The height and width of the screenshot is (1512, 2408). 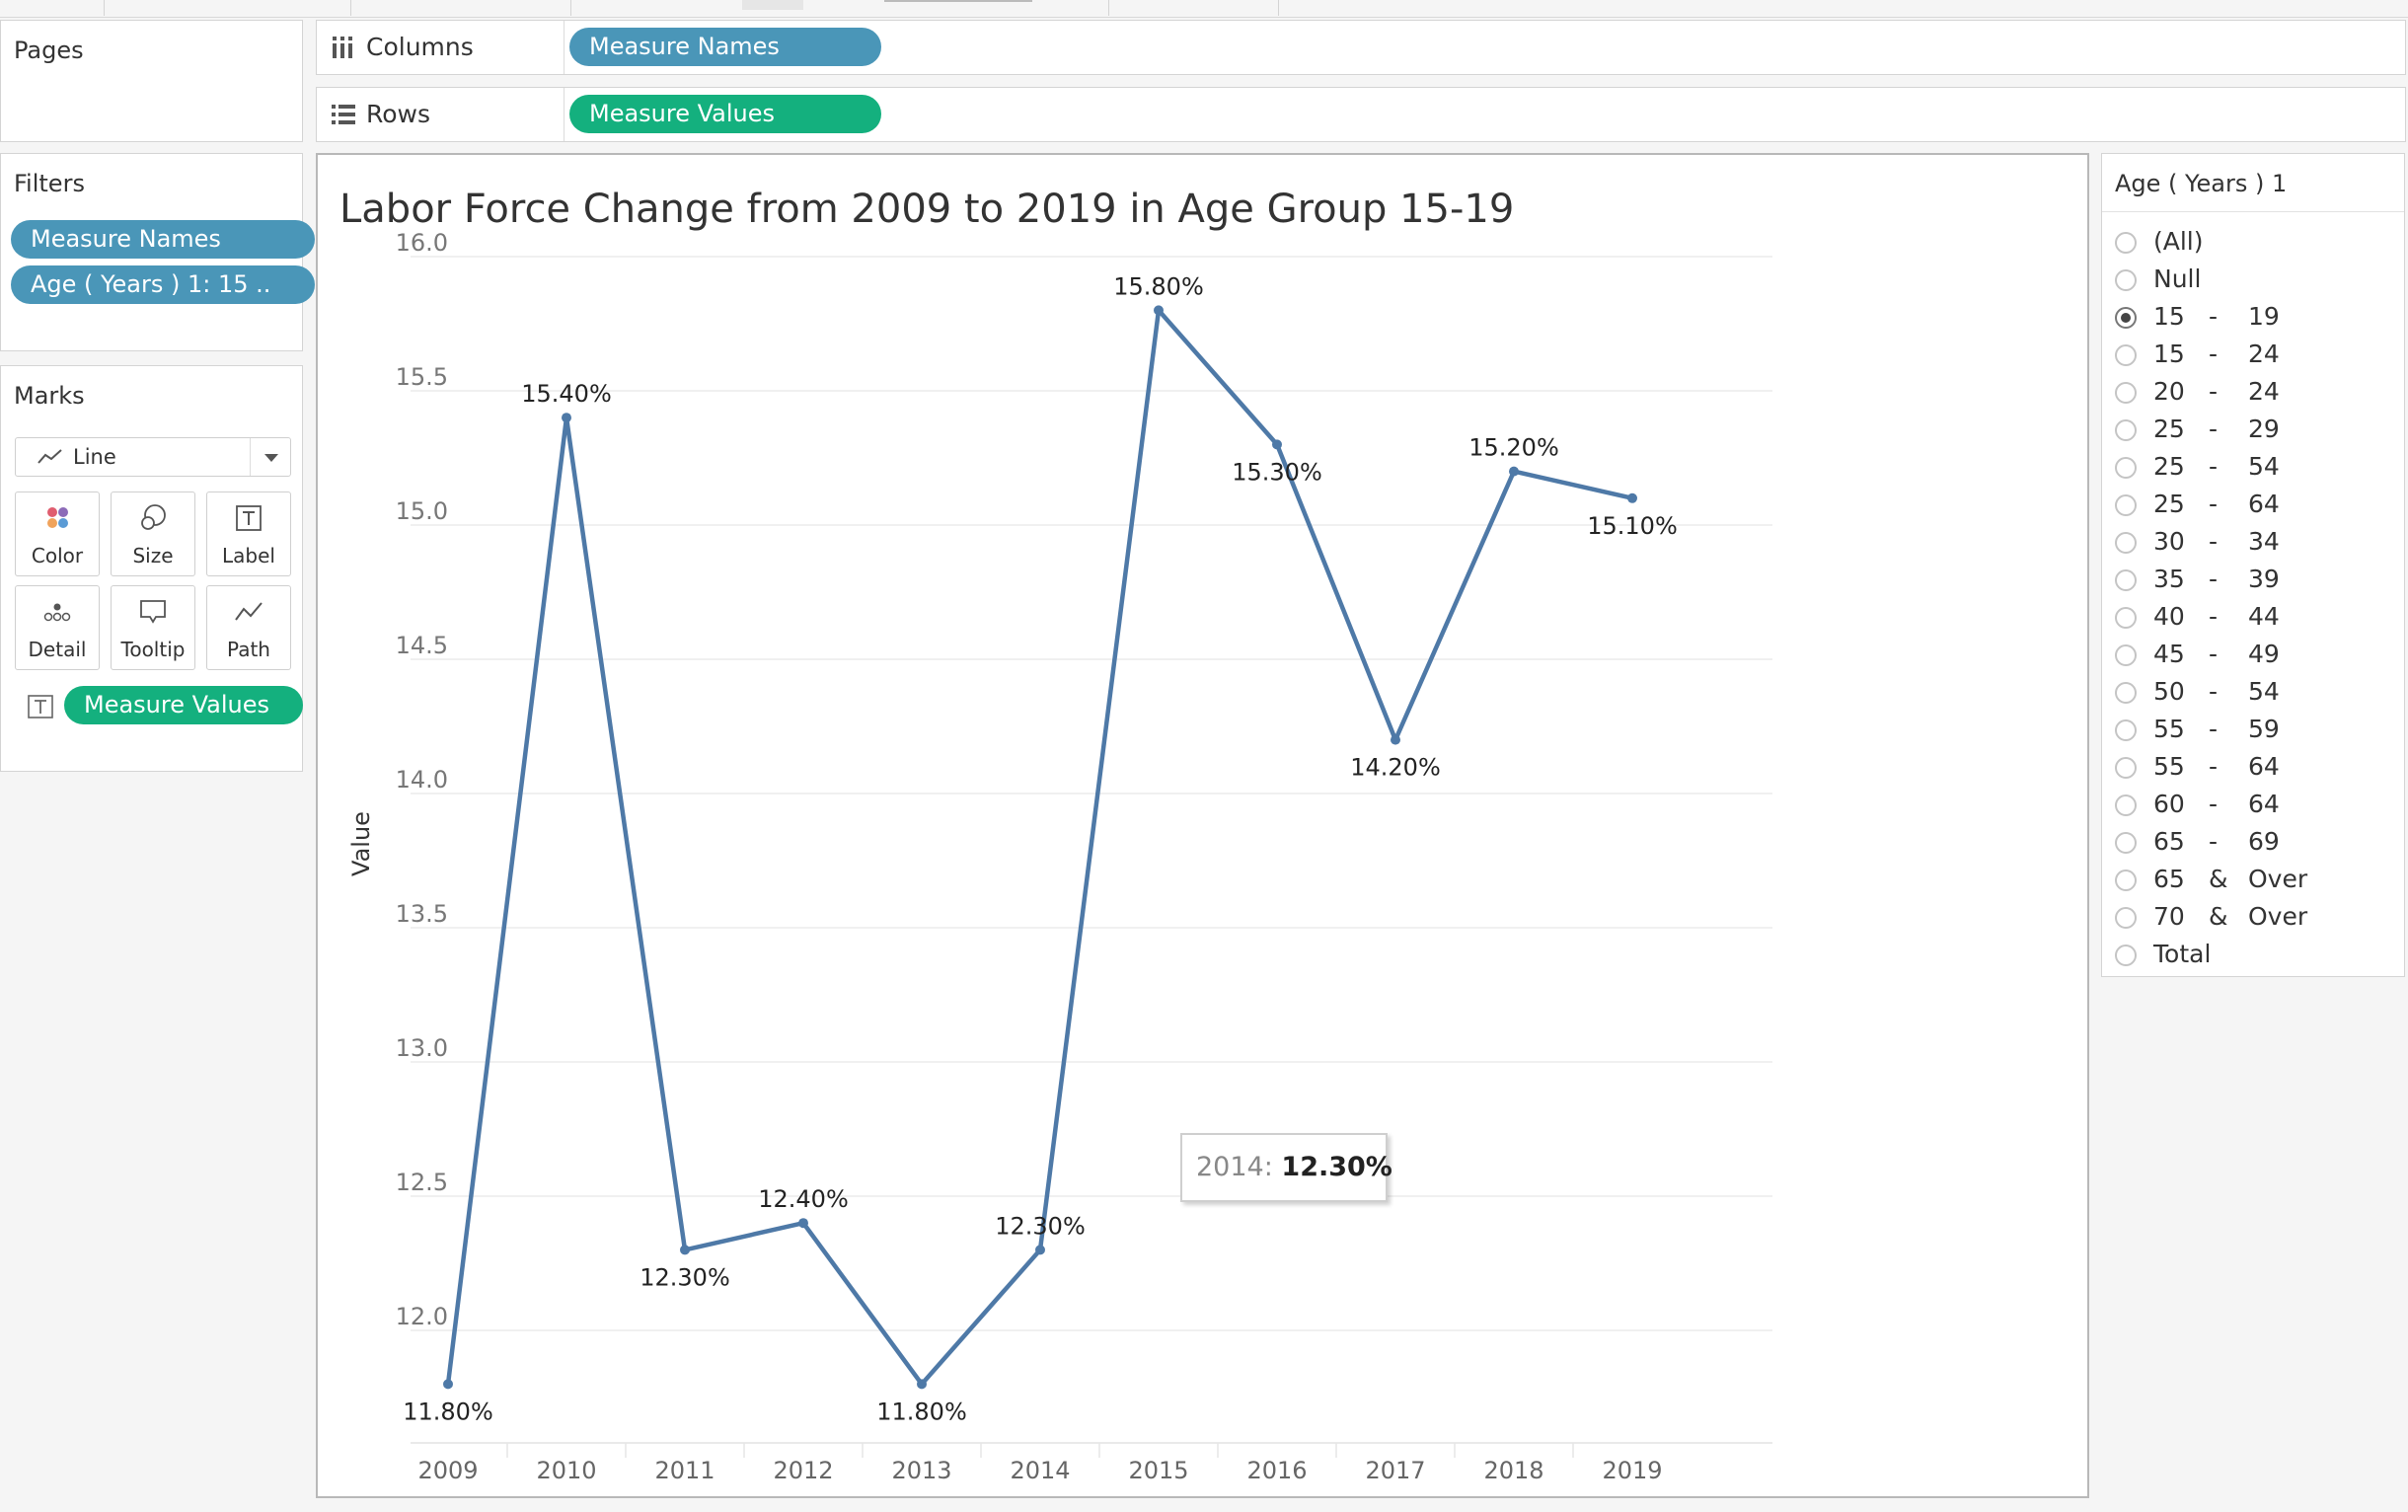 I want to click on radio-selected-icon, so click(x=2126, y=318).